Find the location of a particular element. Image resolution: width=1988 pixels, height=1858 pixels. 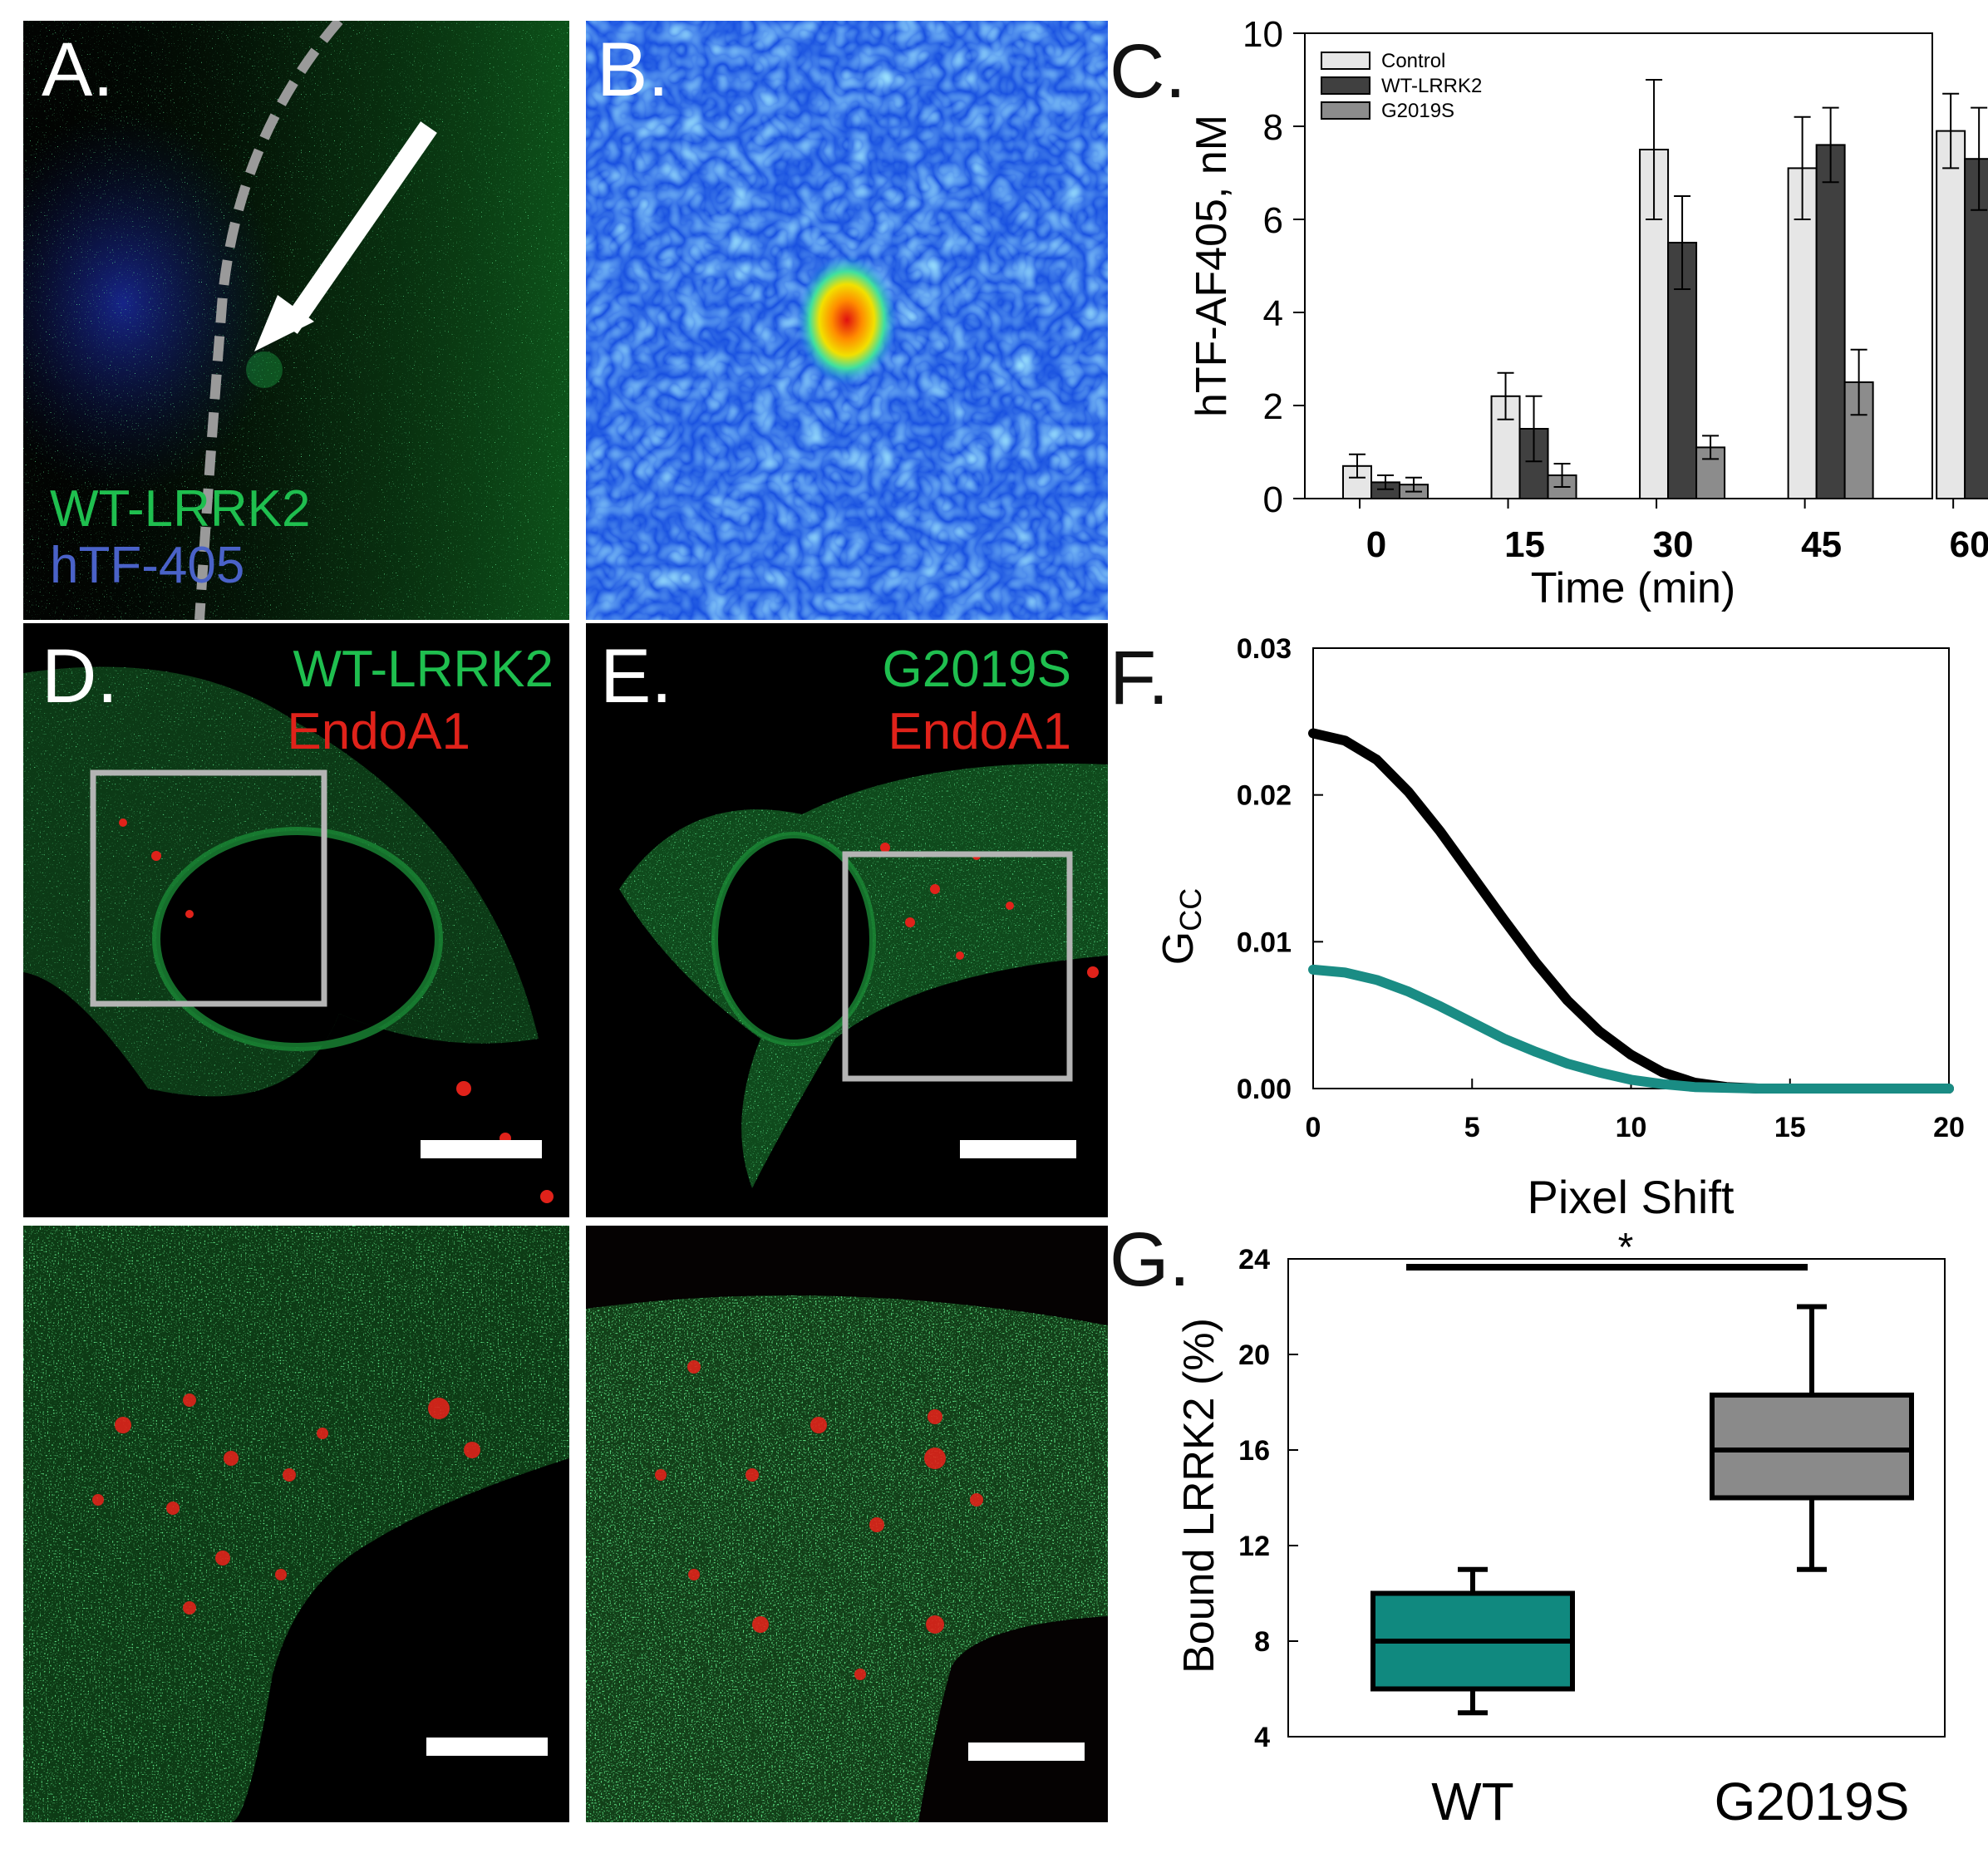

x-tick-label: 10 is located at coordinates (1632, 1127).